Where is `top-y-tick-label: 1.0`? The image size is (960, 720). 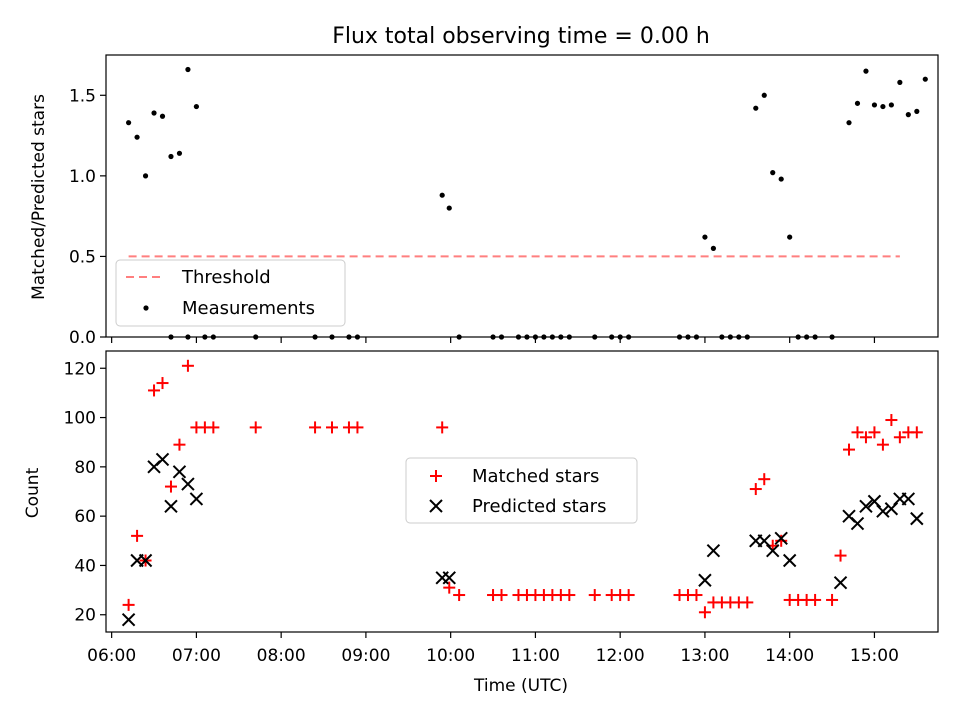
top-y-tick-label: 1.0 is located at coordinates (82, 177).